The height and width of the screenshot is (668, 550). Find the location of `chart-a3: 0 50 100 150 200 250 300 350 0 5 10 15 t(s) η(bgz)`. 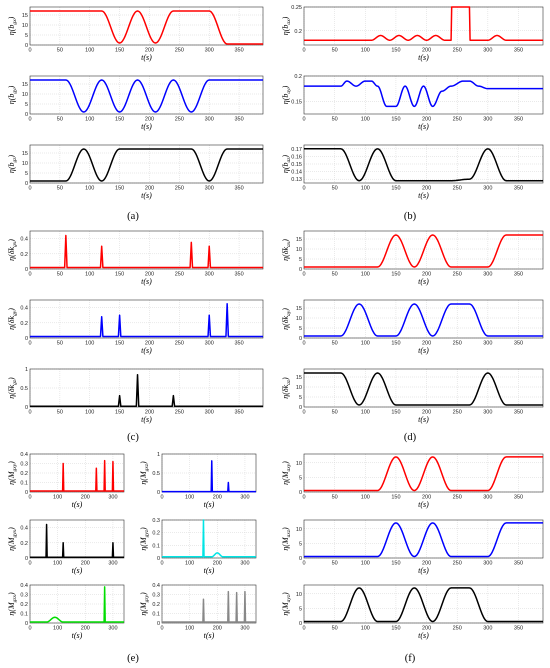

chart-a3: 0 50 100 150 200 250 300 350 0 5 10 15 t(s) η(bgz) is located at coordinates (135, 172).